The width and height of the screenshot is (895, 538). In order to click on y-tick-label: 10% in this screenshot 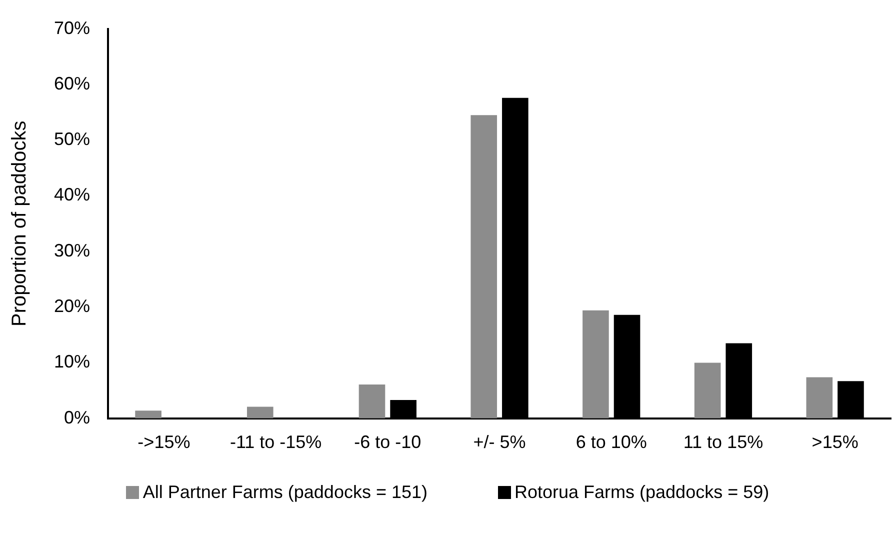, I will do `click(72, 362)`.